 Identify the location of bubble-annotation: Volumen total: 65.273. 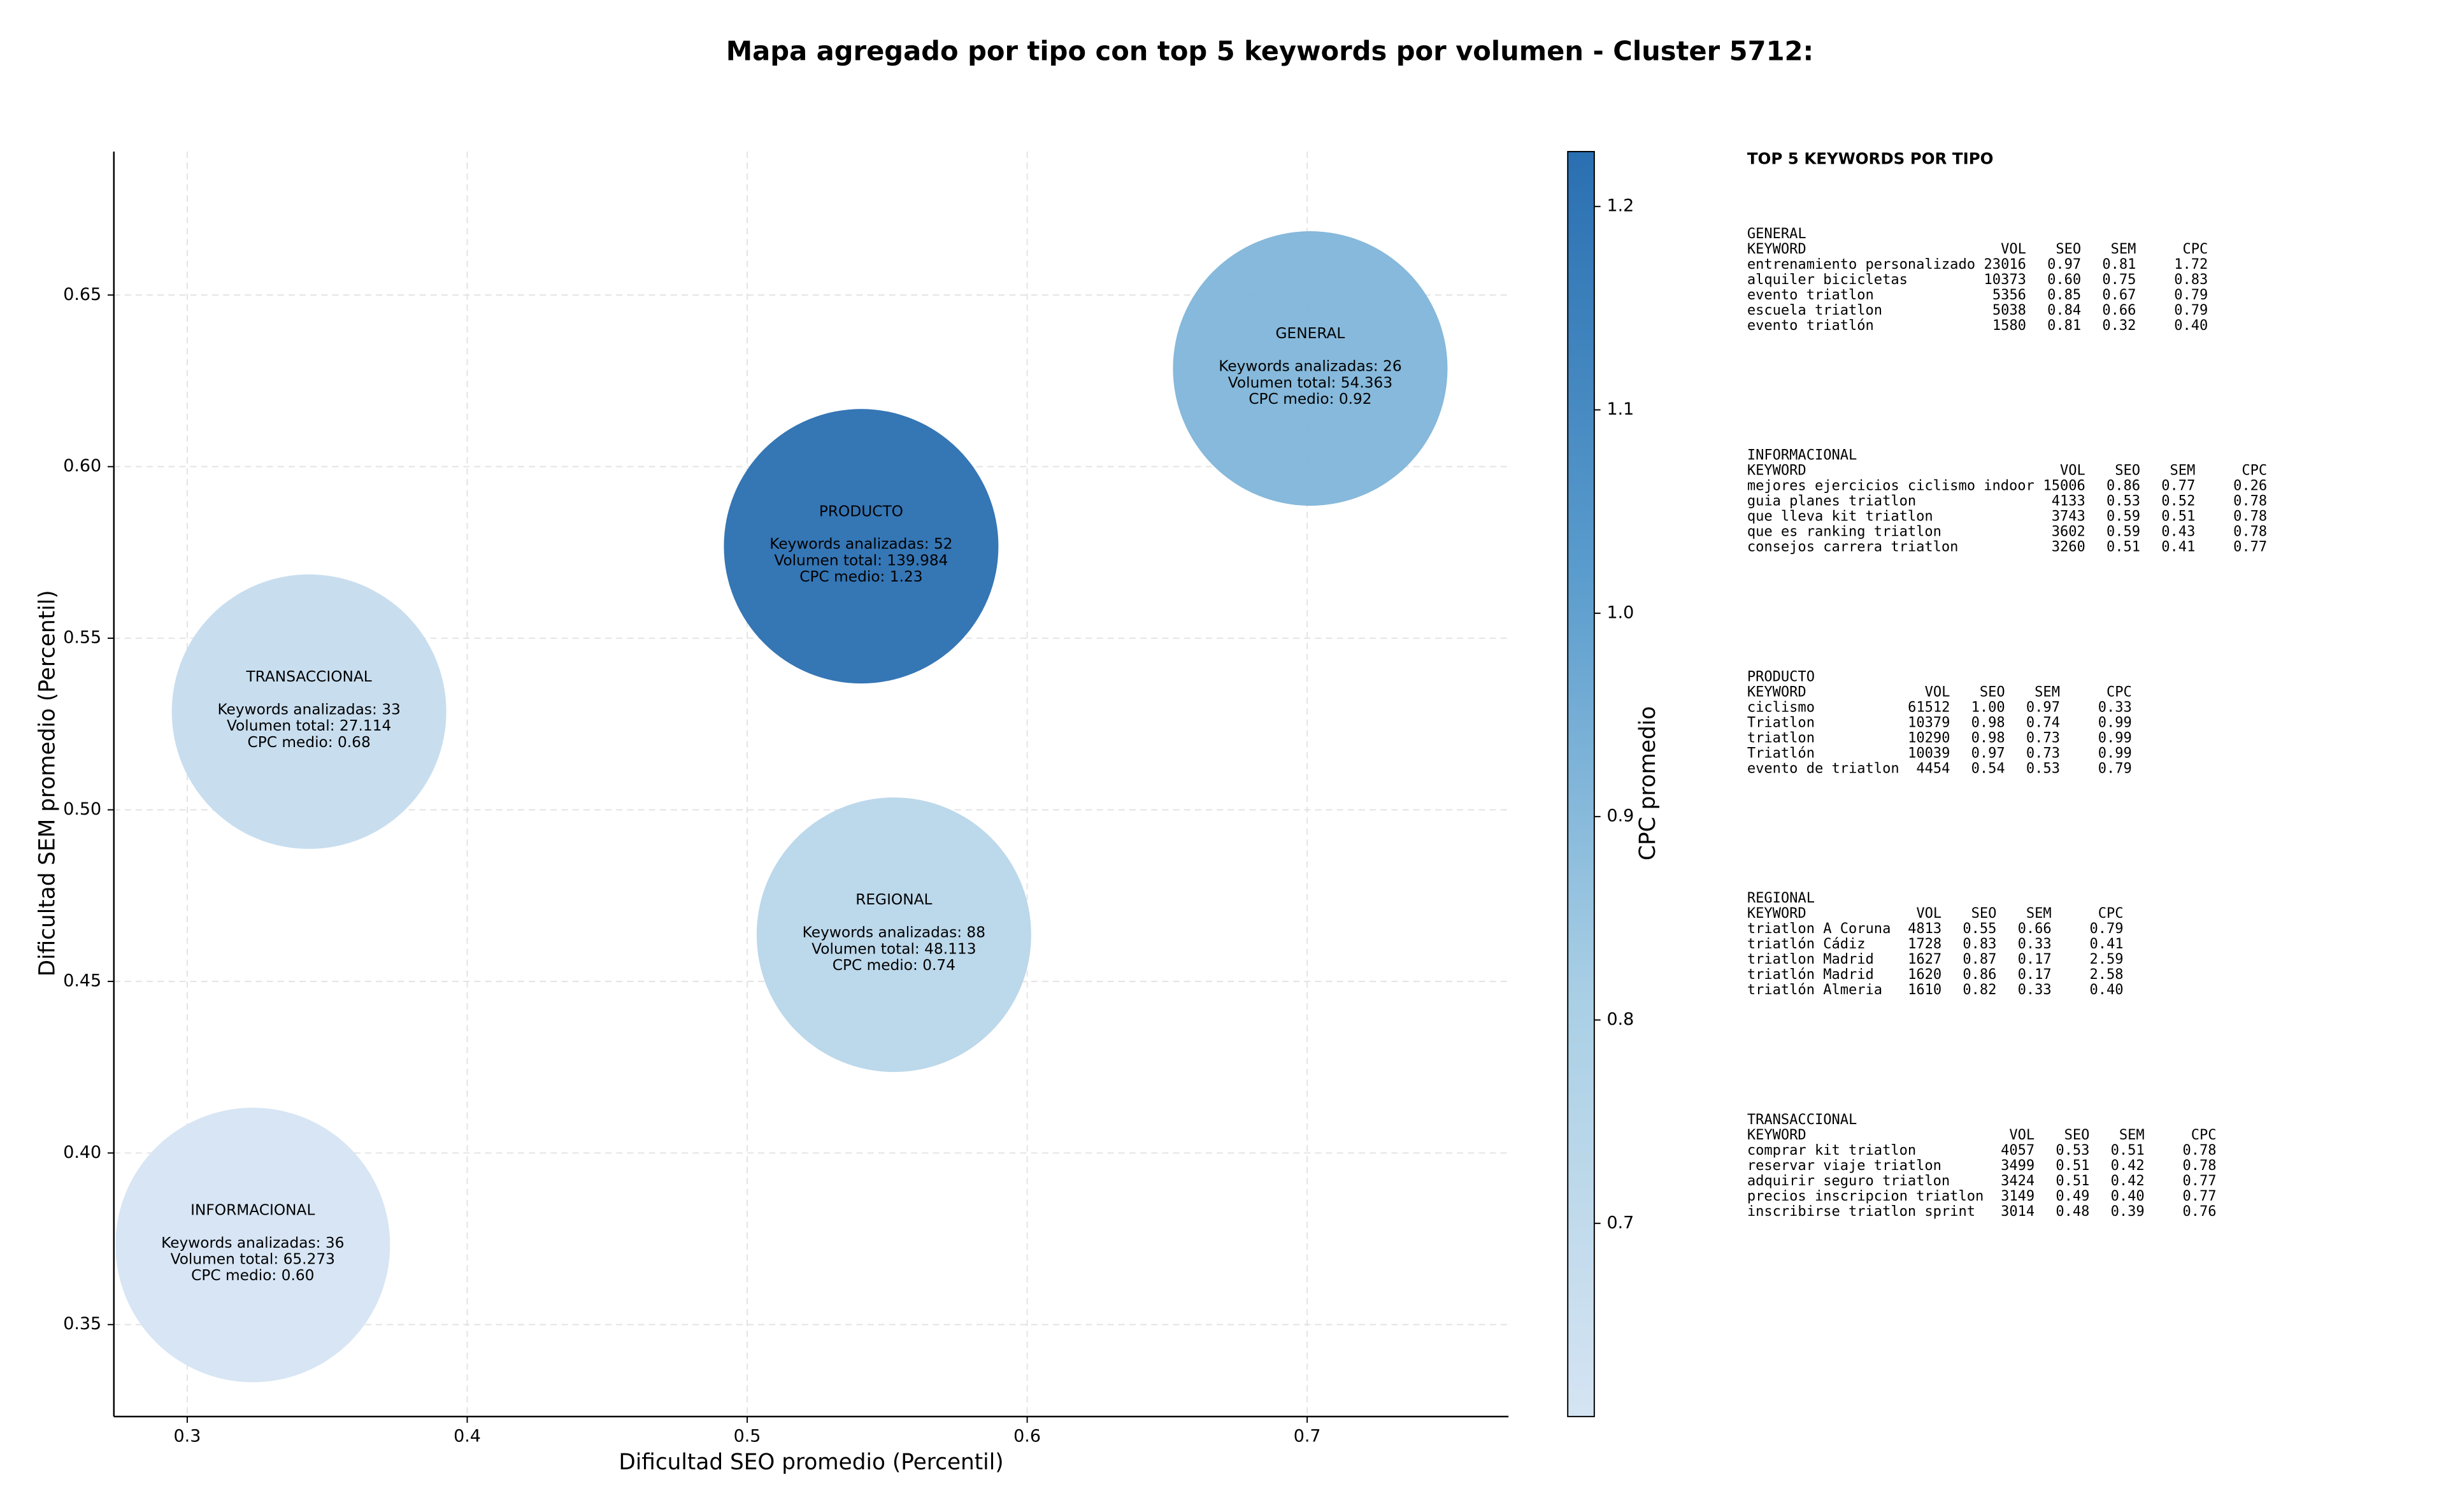
(253, 1258).